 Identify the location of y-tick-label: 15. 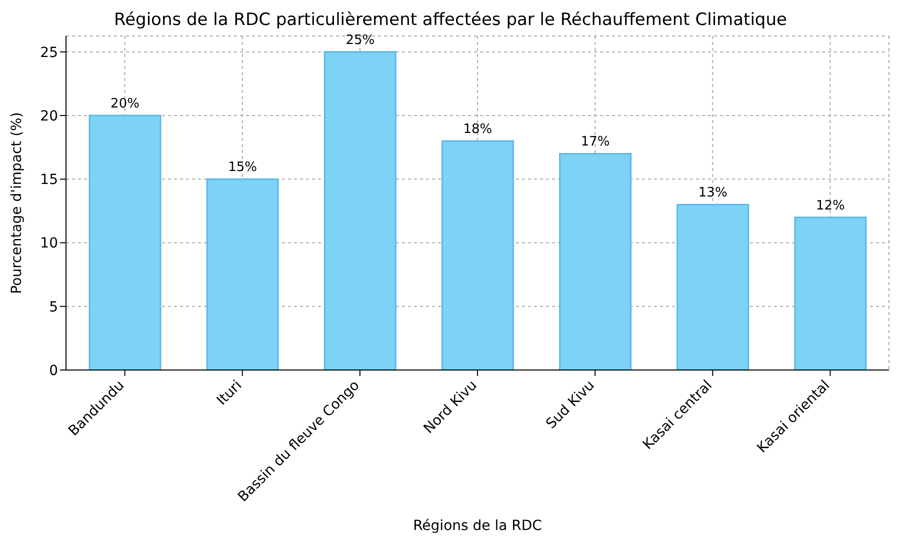
(49, 180).